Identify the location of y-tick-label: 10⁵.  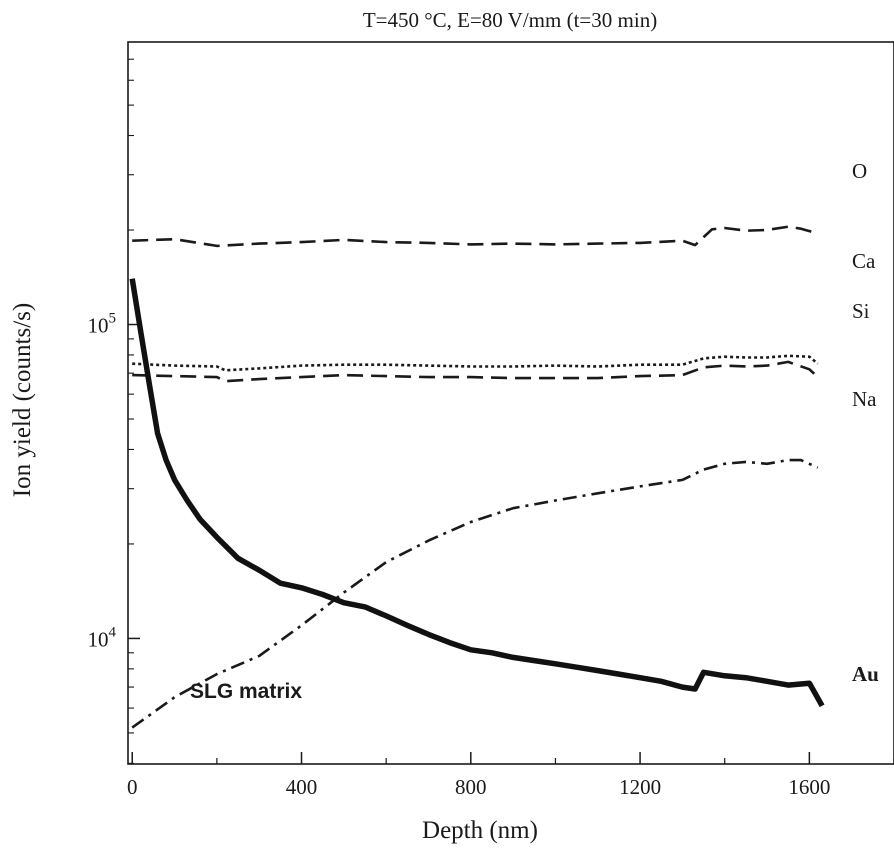
(102, 324).